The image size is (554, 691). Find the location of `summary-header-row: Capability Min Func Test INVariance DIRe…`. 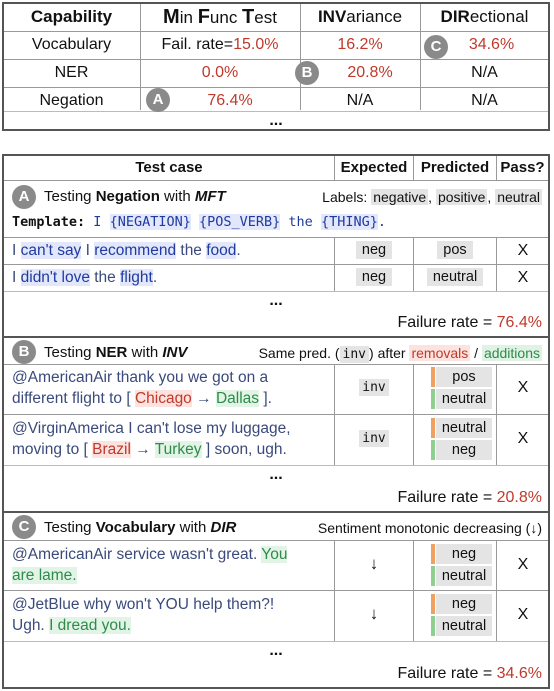

summary-header-row: Capability Min Func Test INVariance DIRe… is located at coordinates (276, 17).